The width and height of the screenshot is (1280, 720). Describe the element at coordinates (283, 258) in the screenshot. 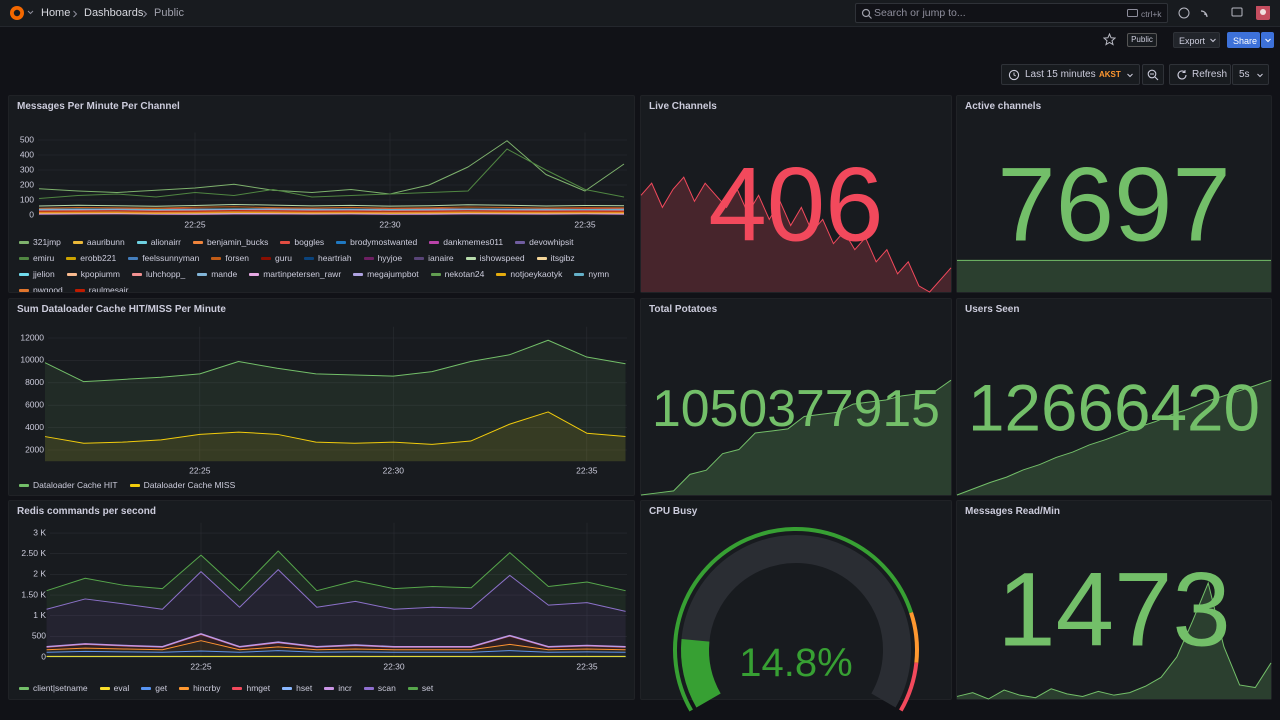

I see `legend-label: guru` at that location.